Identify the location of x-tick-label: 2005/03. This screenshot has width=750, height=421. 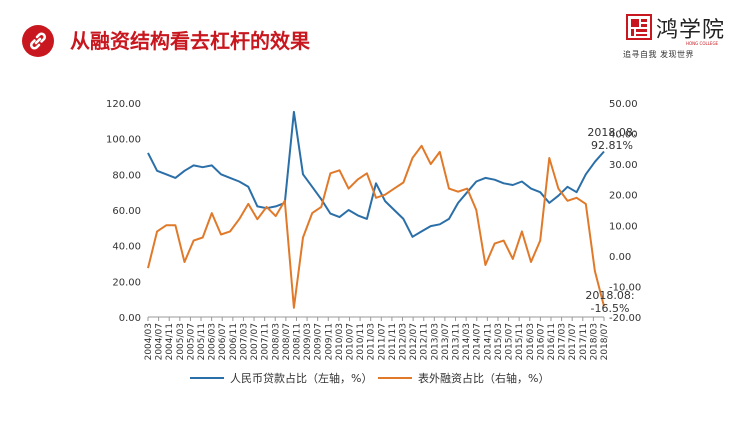
(181, 341).